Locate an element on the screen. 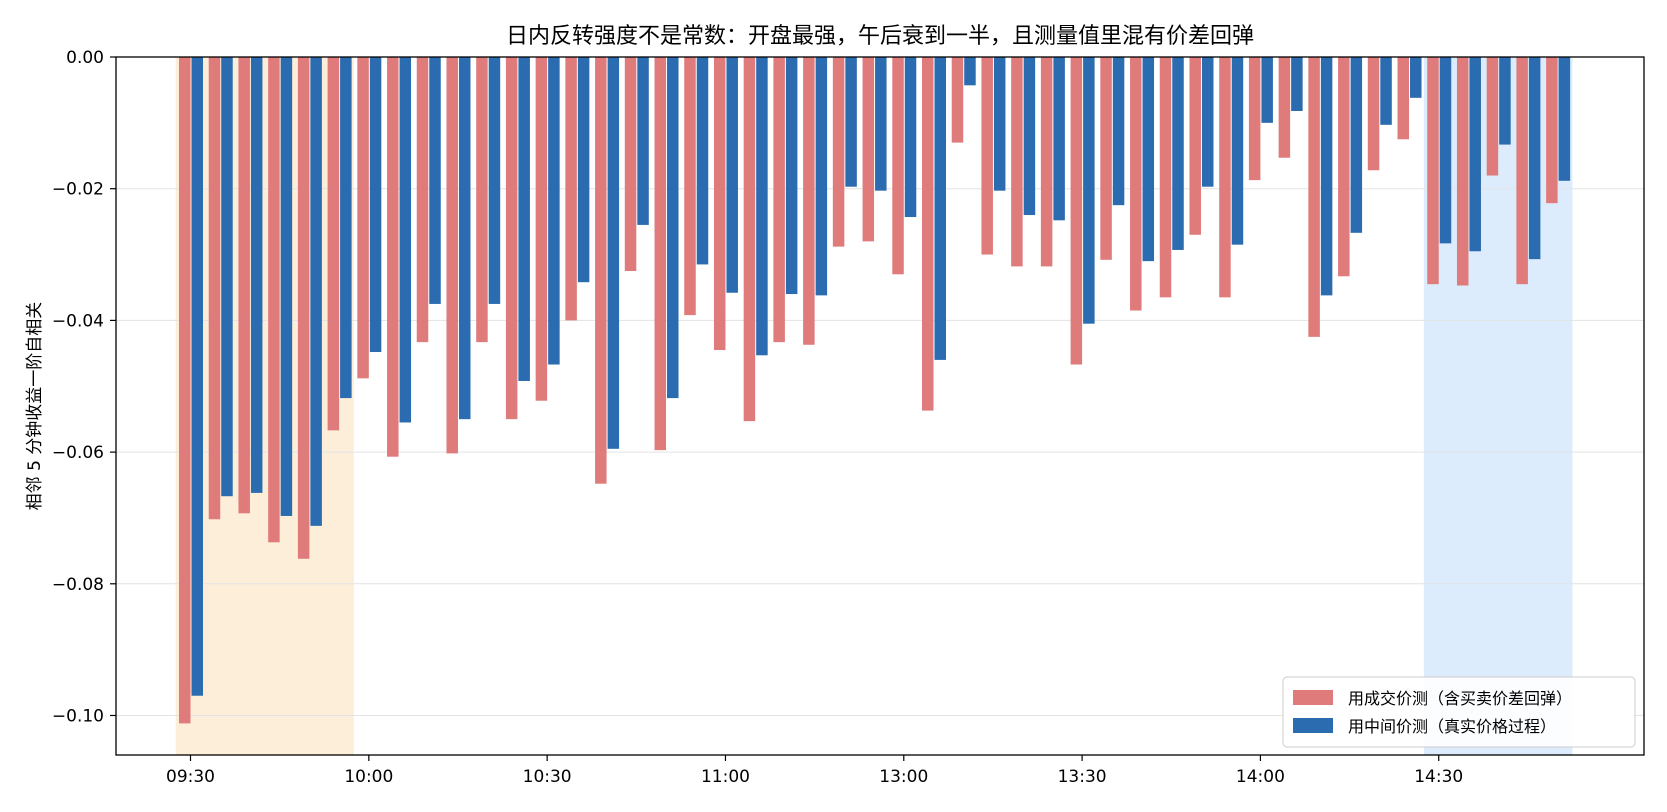 The height and width of the screenshot is (812, 1667). x-tick-label: 13:00 is located at coordinates (903, 777).